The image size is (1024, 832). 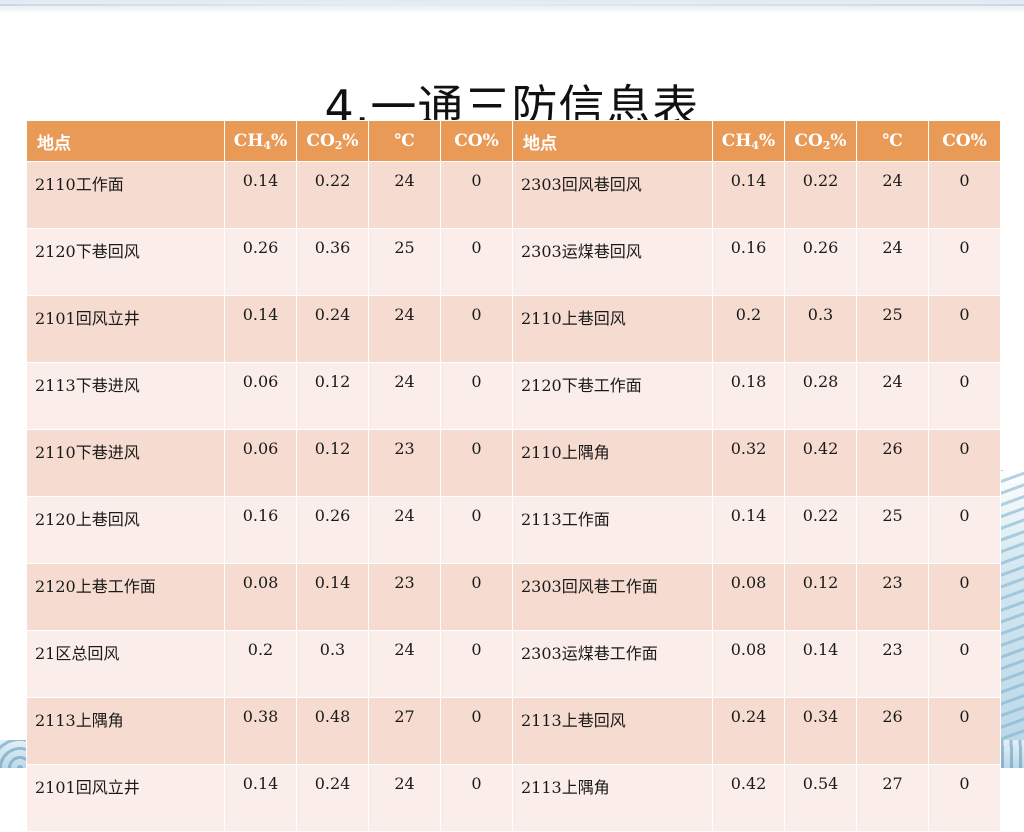 I want to click on header-location-left: 地点, so click(x=125, y=141).